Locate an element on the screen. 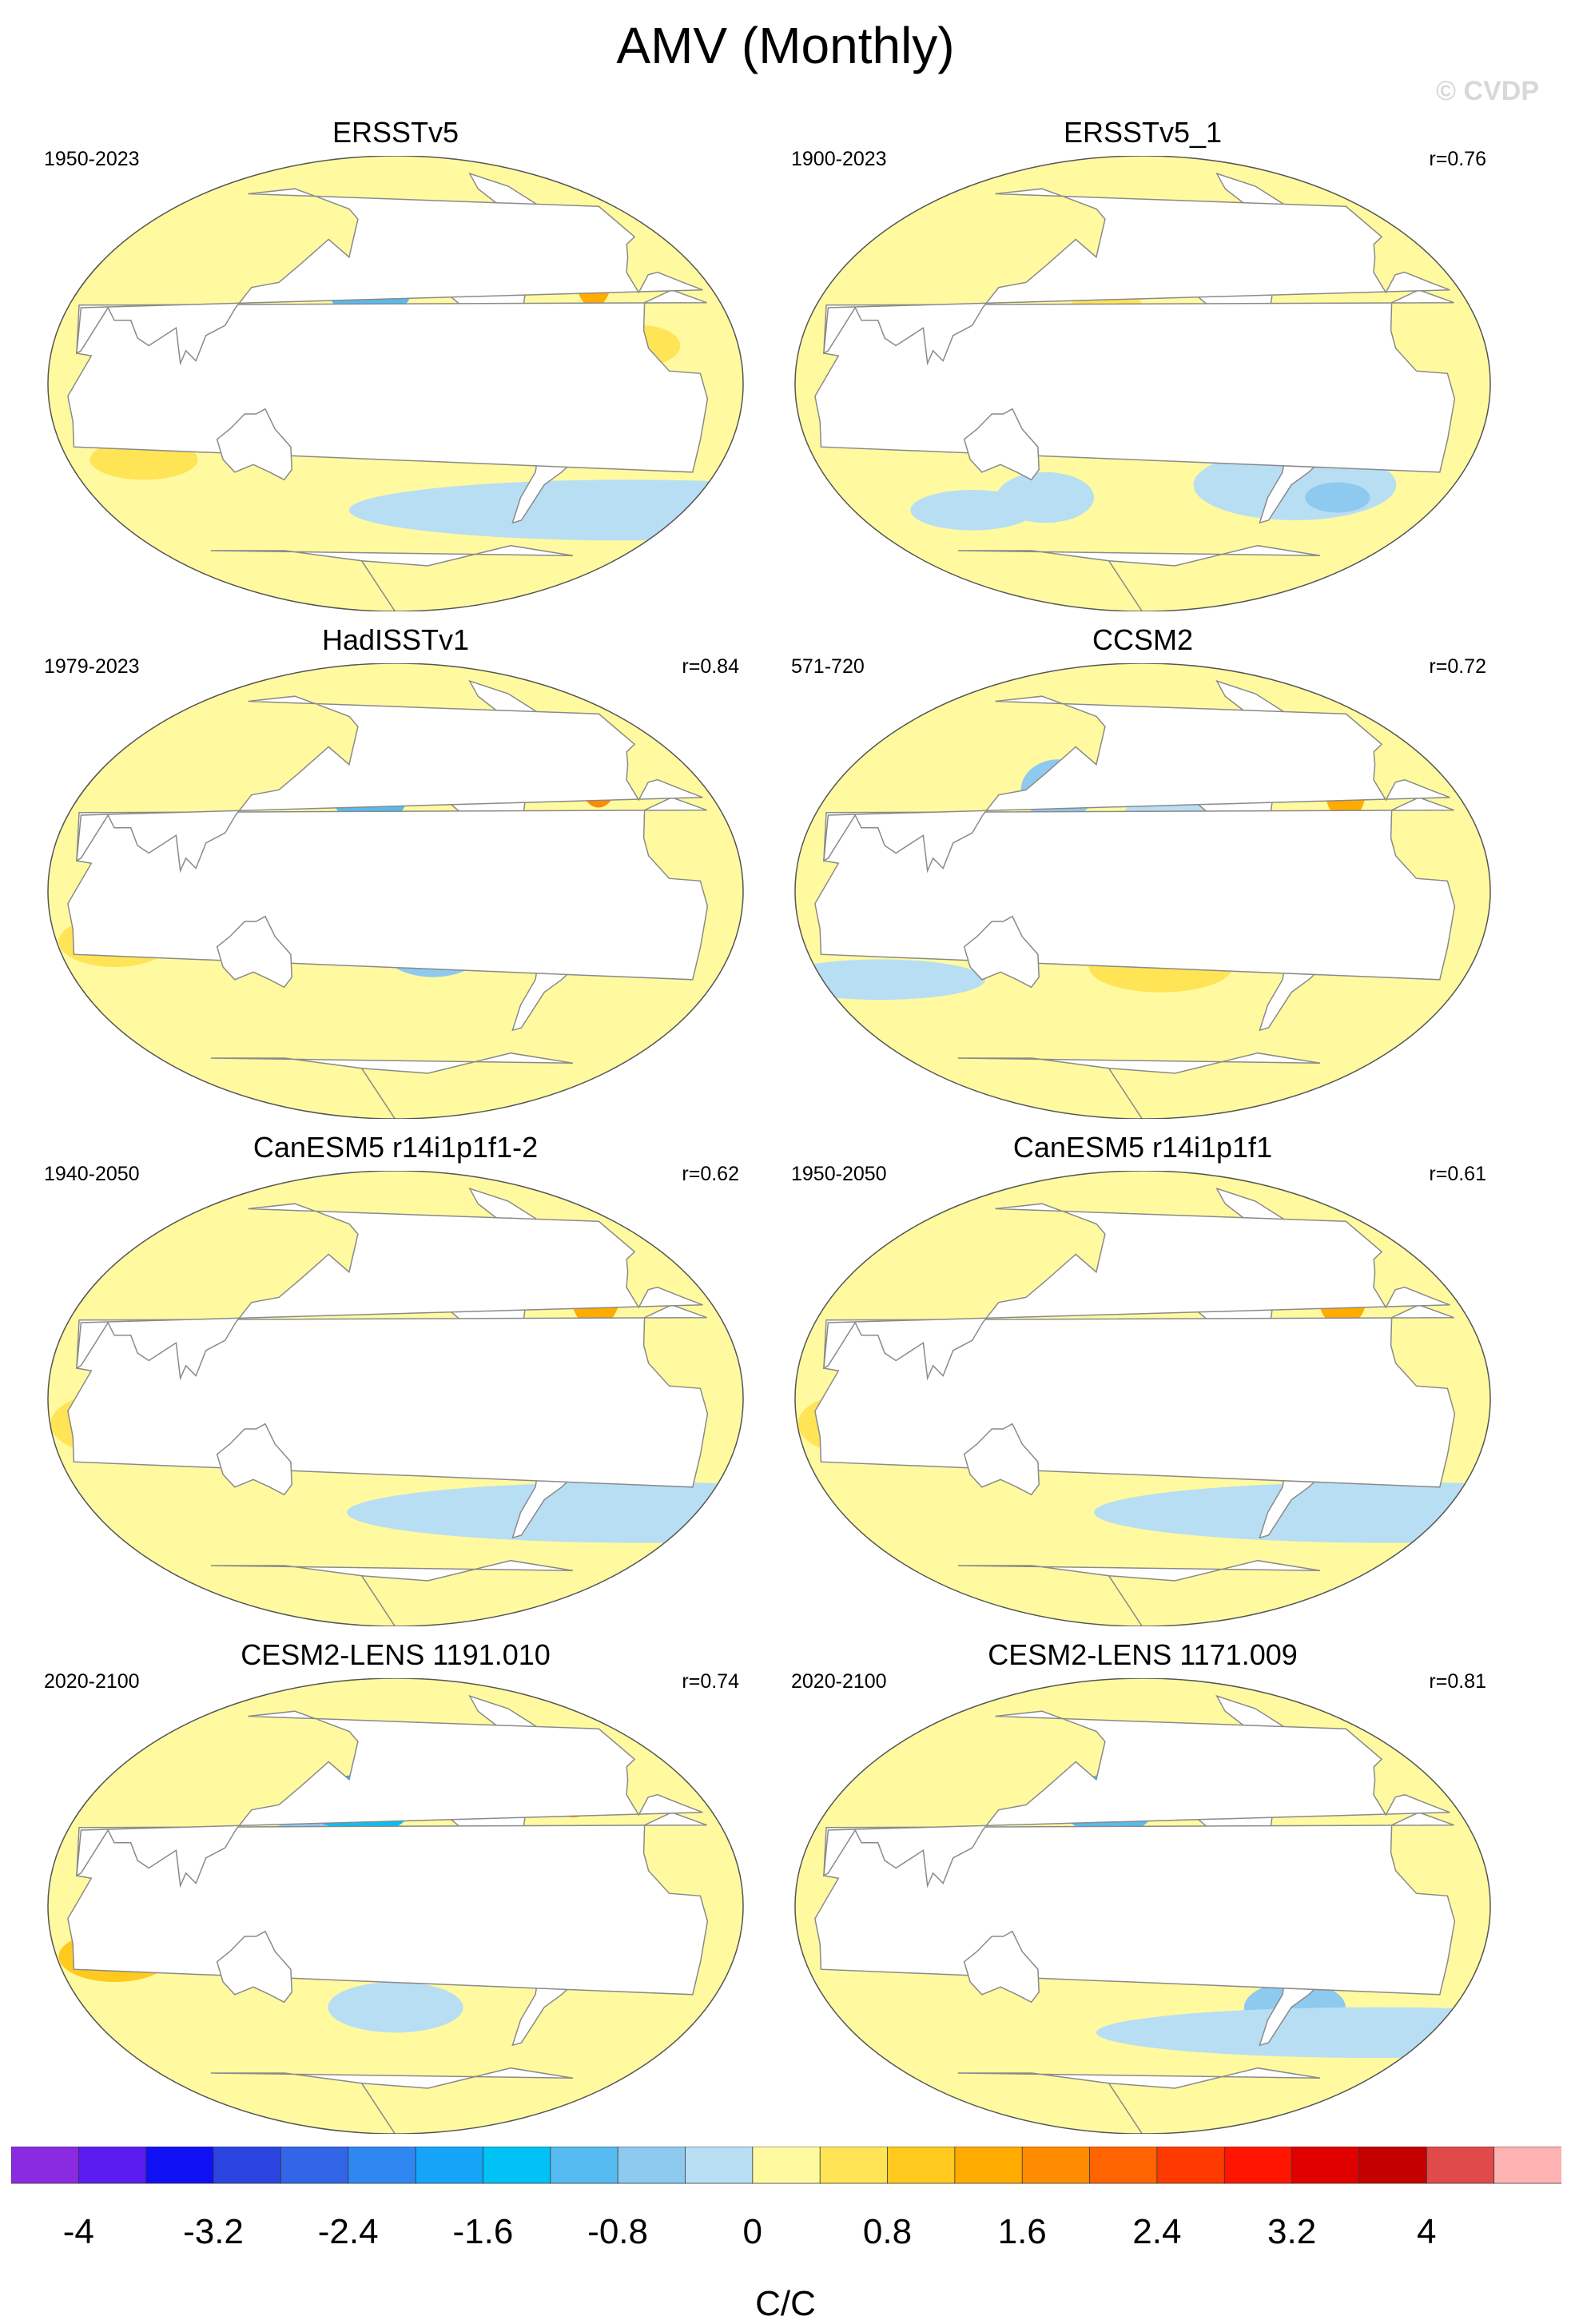 The height and width of the screenshot is (2324, 1571). map-panel-6: CanESM5 r14i1p1f1 1950-2050 r=0.61 is located at coordinates (1142, 1378).